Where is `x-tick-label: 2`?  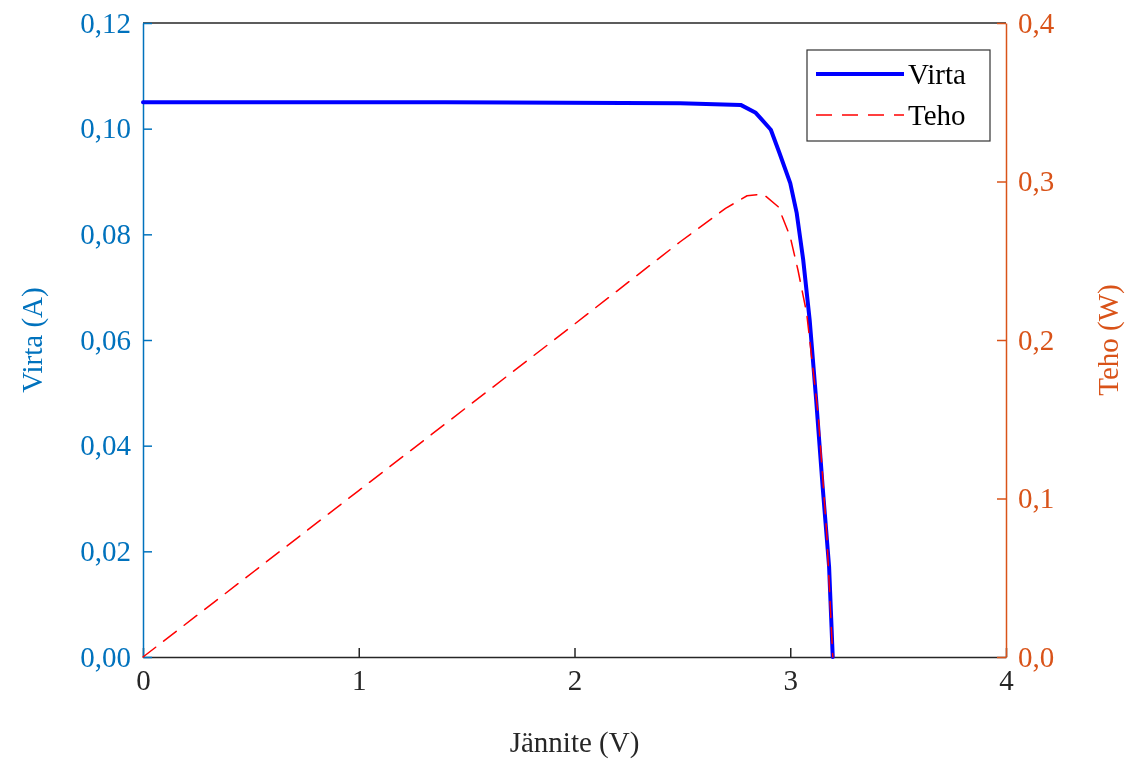
x-tick-label: 2 is located at coordinates (575, 679).